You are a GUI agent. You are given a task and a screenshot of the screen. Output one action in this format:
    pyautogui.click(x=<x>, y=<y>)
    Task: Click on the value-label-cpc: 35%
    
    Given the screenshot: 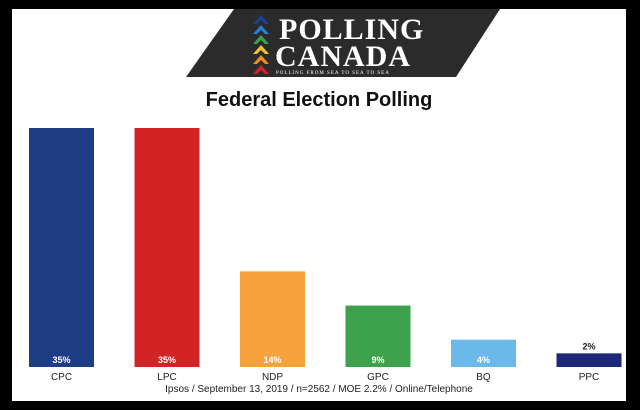 What is the action you would take?
    pyautogui.click(x=61, y=360)
    